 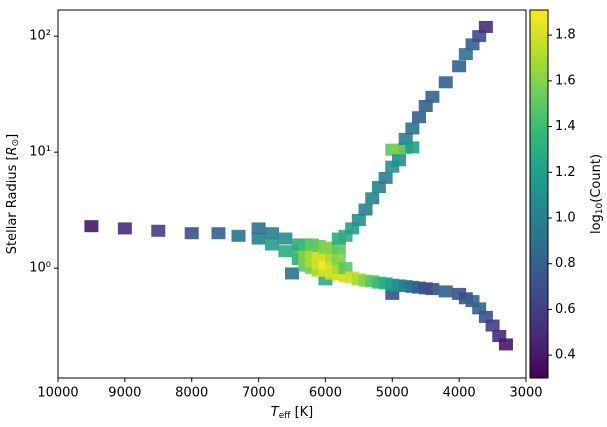 What do you see at coordinates (16, 143) in the screenshot?
I see `y-label-subscript: ⊙` at bounding box center [16, 143].